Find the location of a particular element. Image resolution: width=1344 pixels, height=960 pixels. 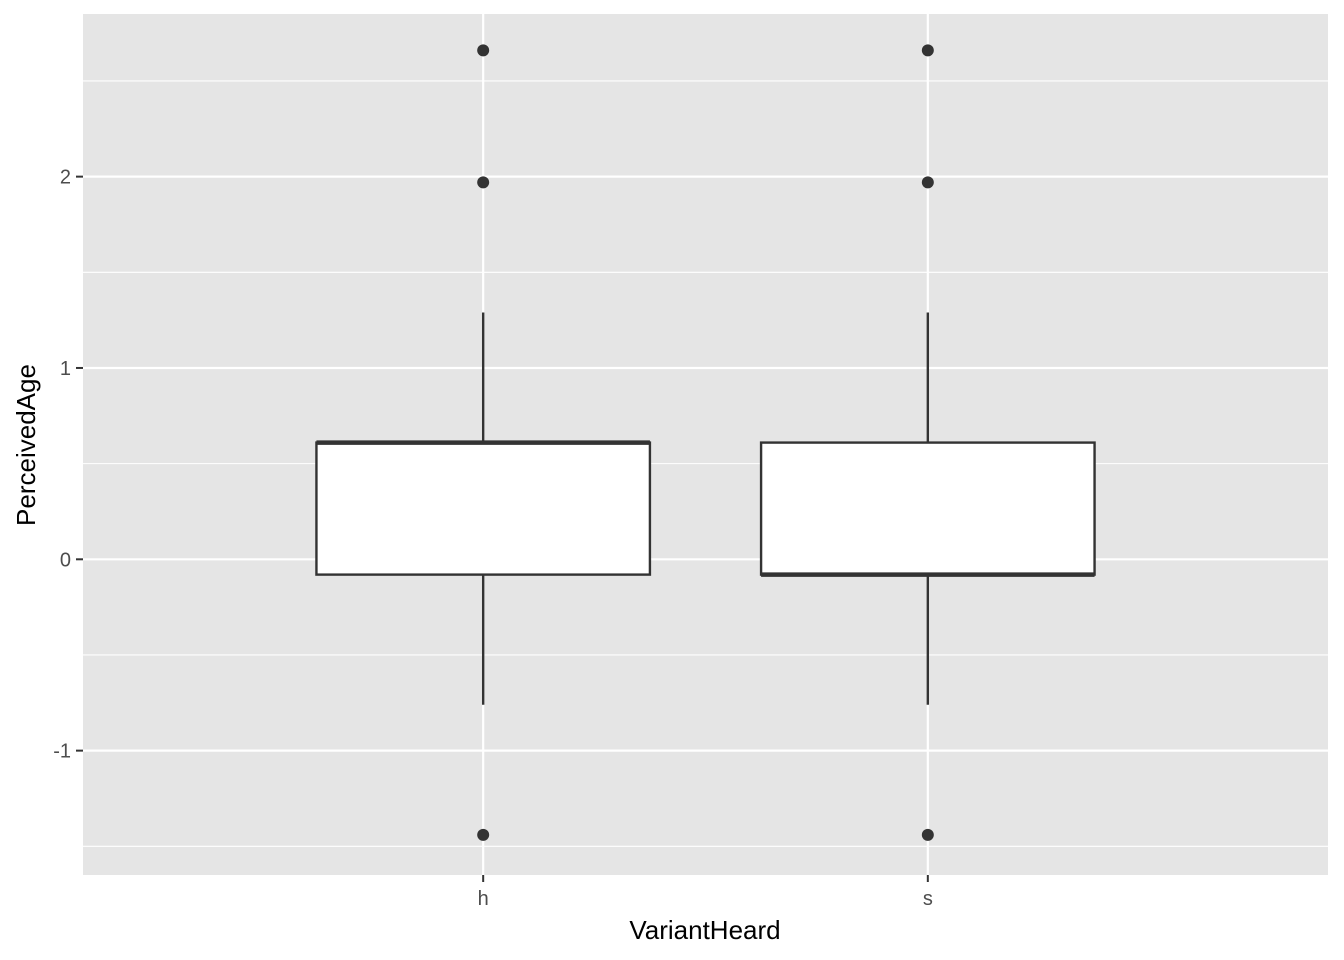

x-axis-title: VariantHeard is located at coordinates (704, 930).